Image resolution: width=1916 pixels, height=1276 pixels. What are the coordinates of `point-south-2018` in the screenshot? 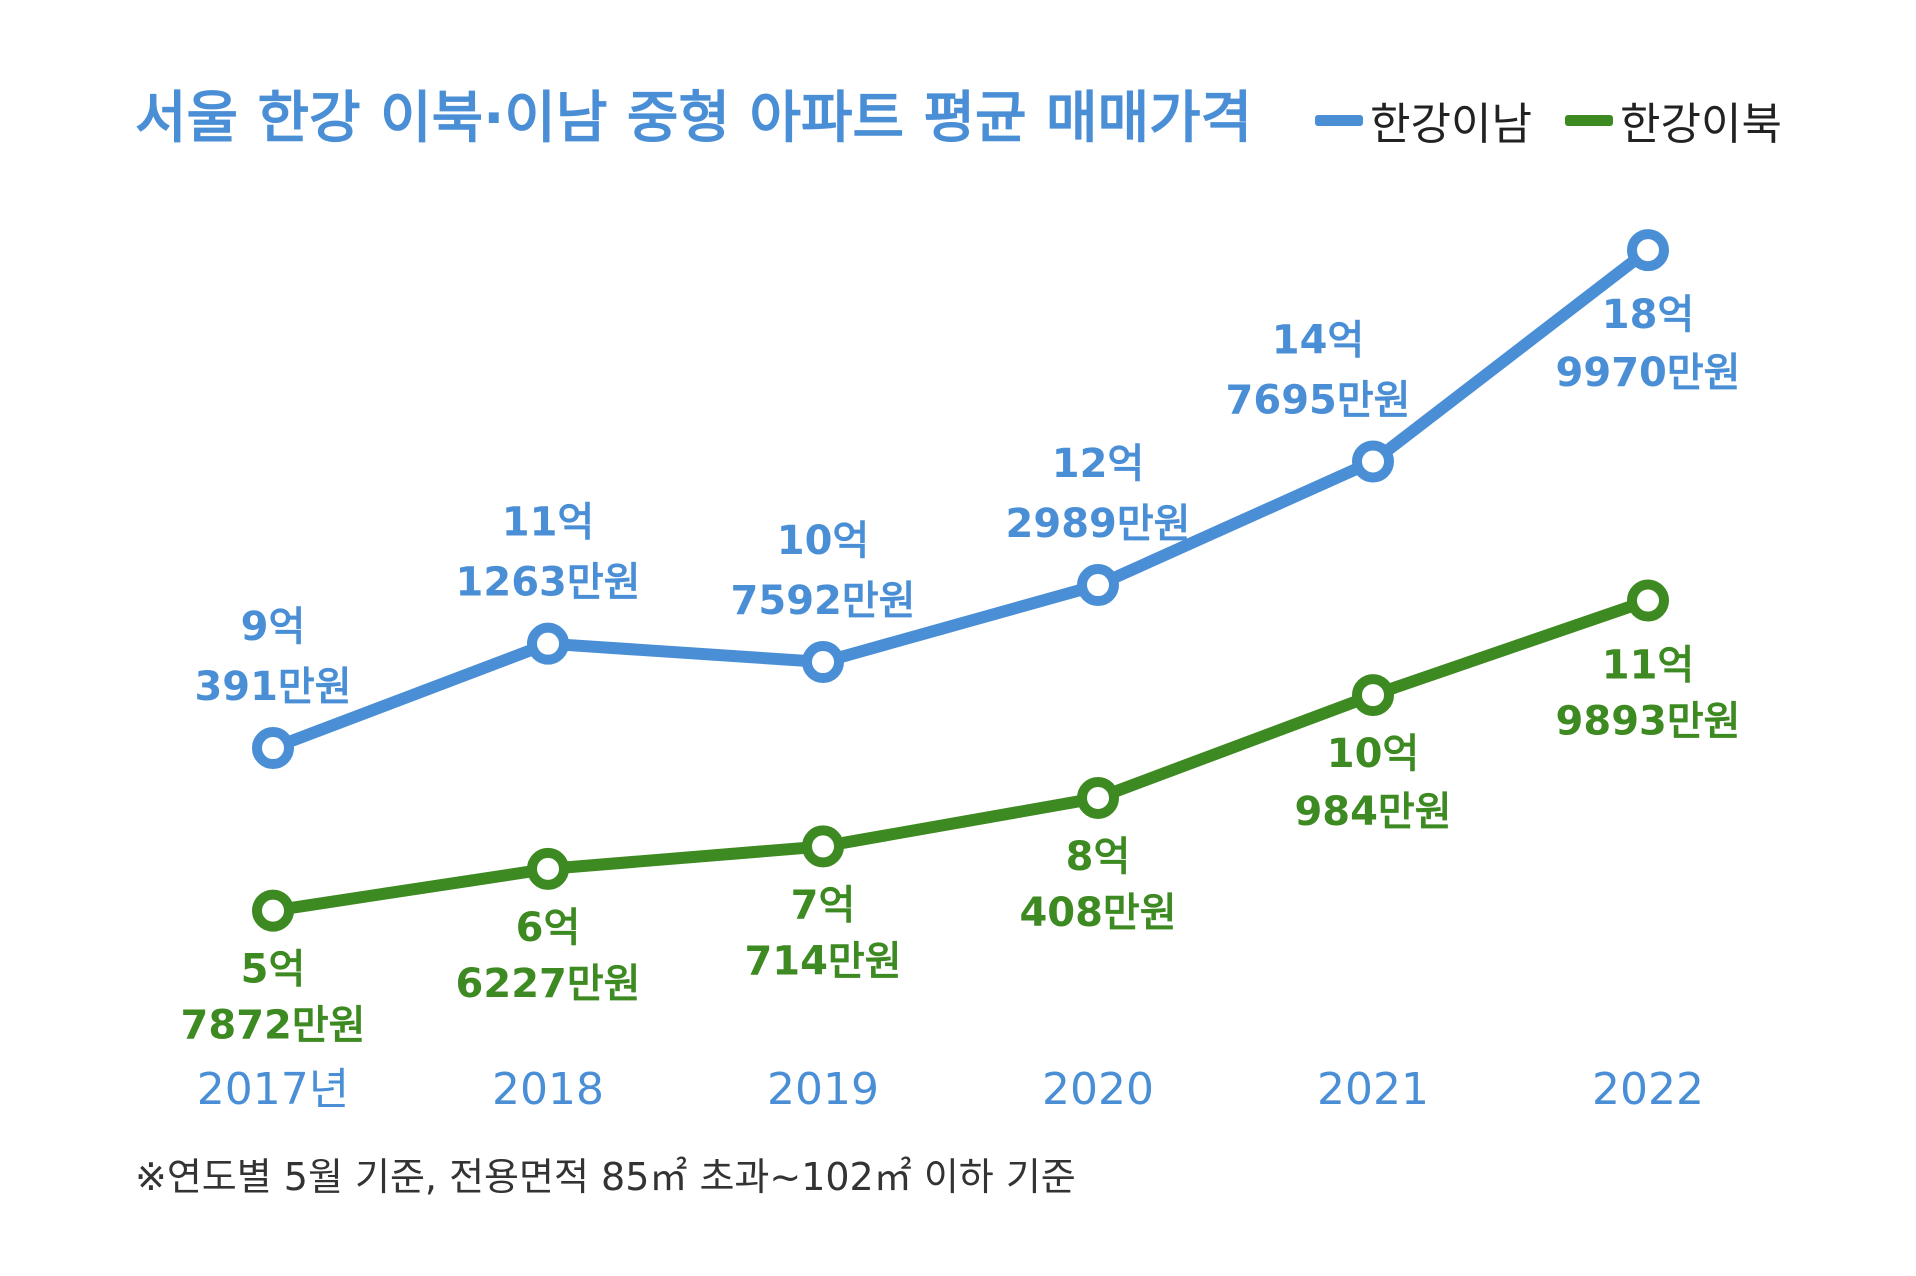 It's located at (548, 643).